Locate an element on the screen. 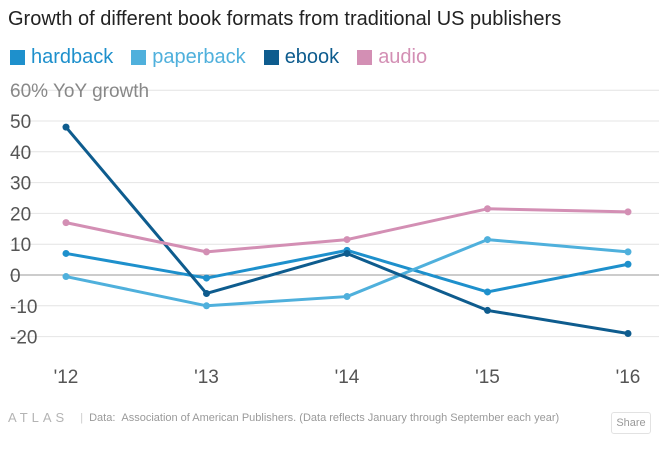  y-tick-label: 20 is located at coordinates (20, 214).